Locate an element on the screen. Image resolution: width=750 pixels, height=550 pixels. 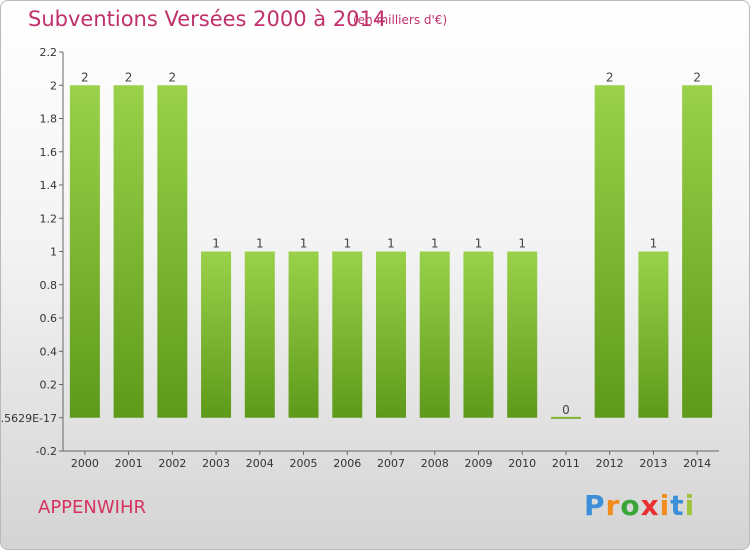
y-tick-label: 2 is located at coordinates (53, 85).